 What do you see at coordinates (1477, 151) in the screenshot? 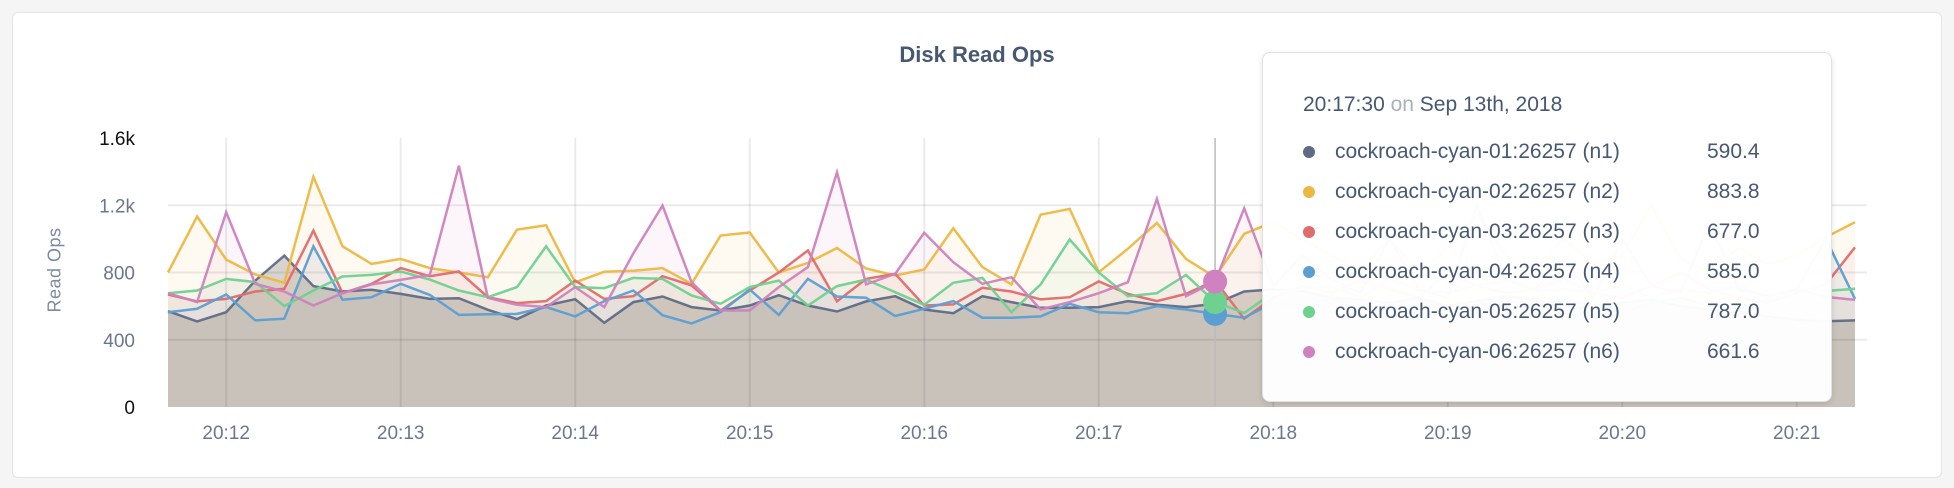
I see `tooltip-series-name: cockroach-cyan-01:26257 (n1)` at bounding box center [1477, 151].